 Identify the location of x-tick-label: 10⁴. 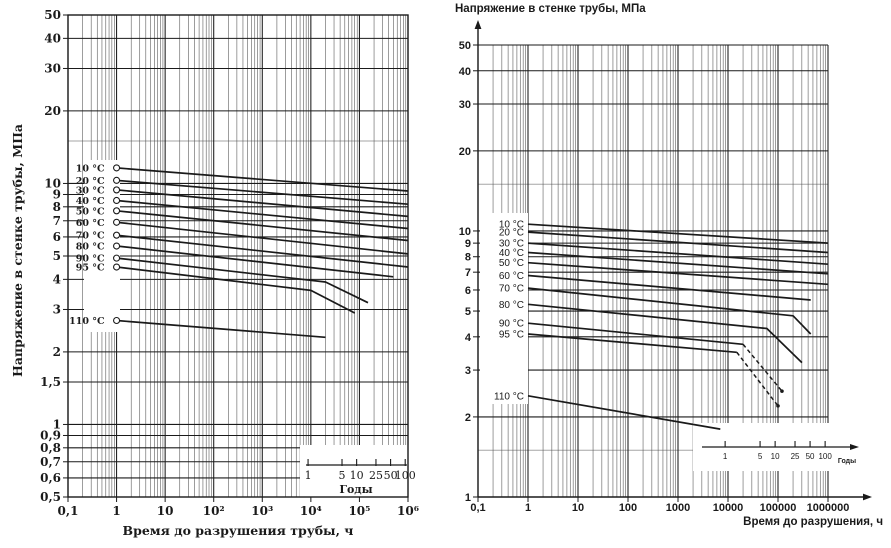
(311, 511).